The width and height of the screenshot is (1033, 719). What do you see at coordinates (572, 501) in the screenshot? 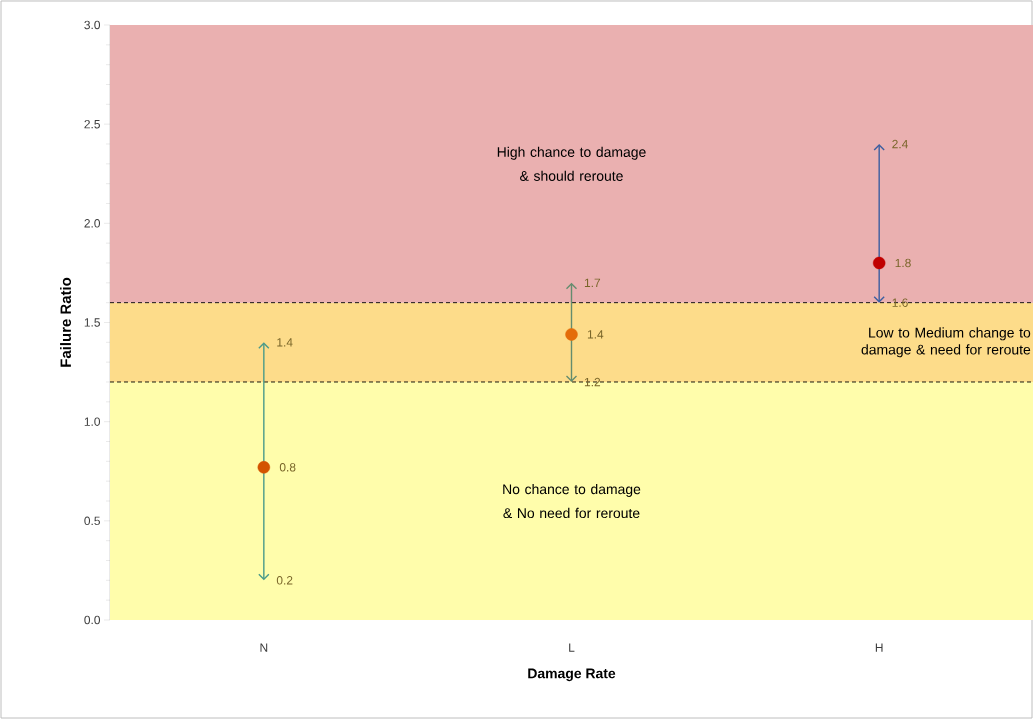
I see `band-label: No chance to damage & No need for reroute` at bounding box center [572, 501].